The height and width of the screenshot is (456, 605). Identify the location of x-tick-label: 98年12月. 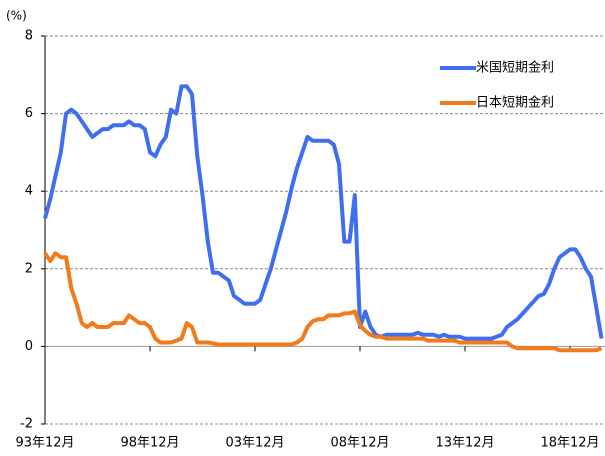
(149, 443).